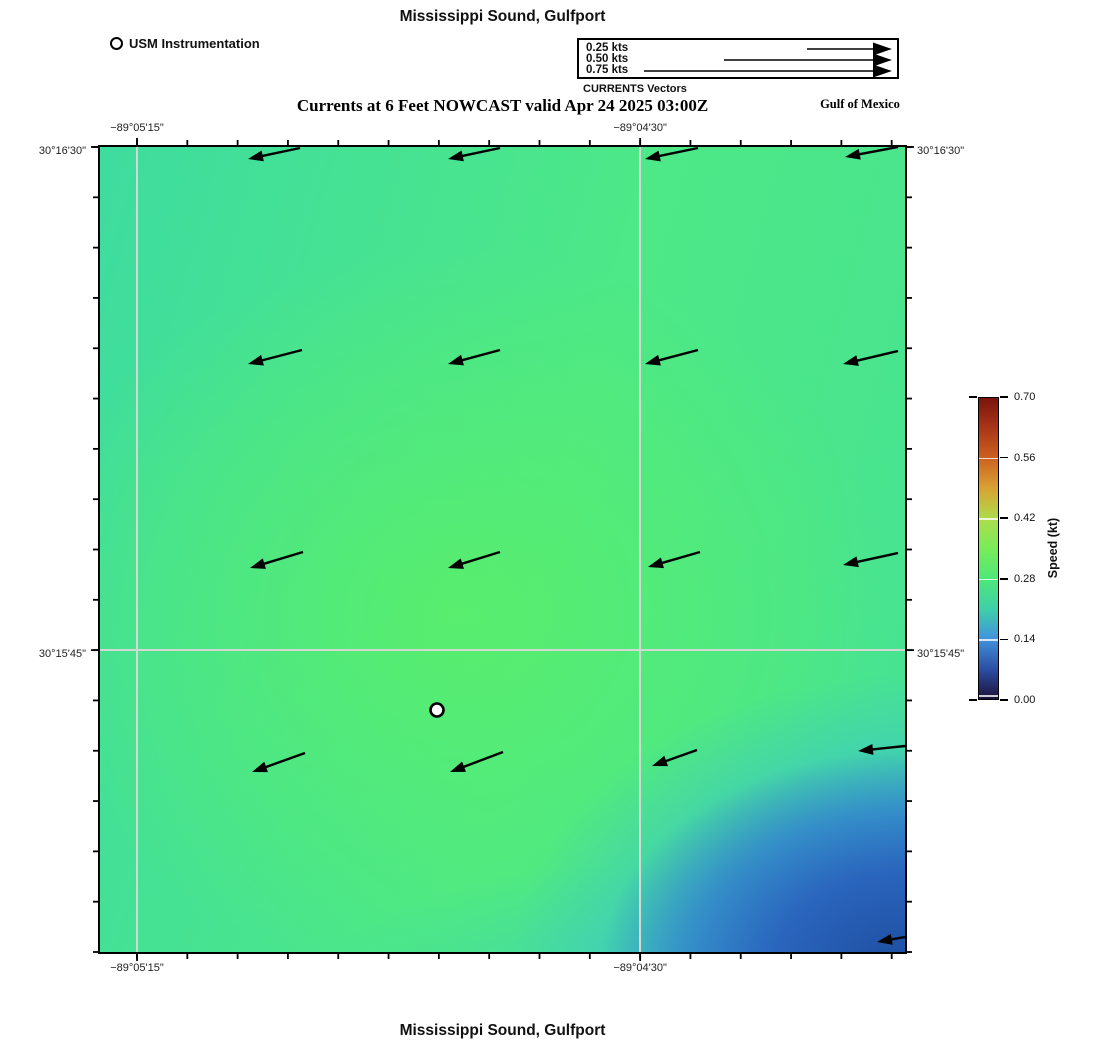  Describe the element at coordinates (640, 128) in the screenshot. I see `x-axis-label-top: −89°04'30"` at that location.